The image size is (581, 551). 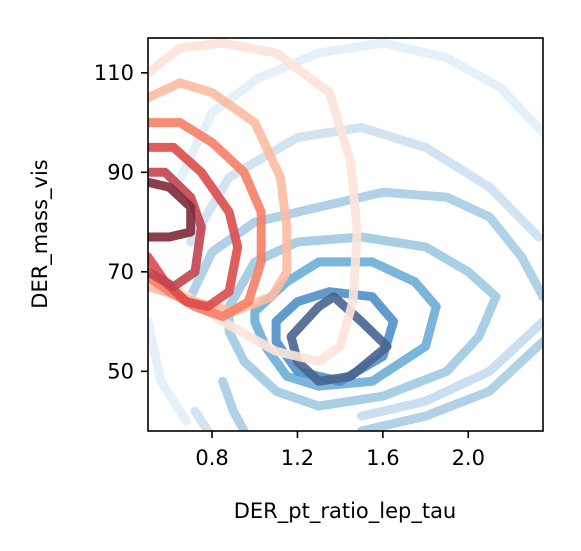 What do you see at coordinates (114, 73) in the screenshot?
I see `y-tick-label: 110` at bounding box center [114, 73].